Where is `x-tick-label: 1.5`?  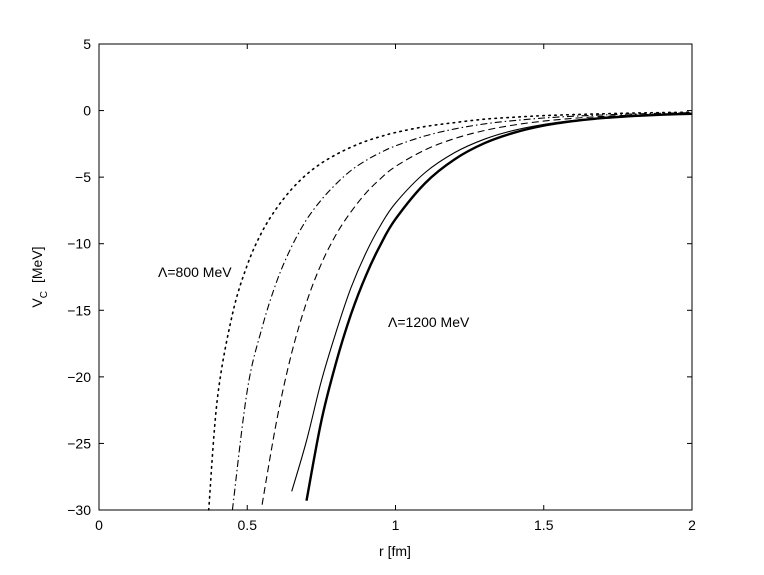
x-tick-label: 1.5 is located at coordinates (544, 525).